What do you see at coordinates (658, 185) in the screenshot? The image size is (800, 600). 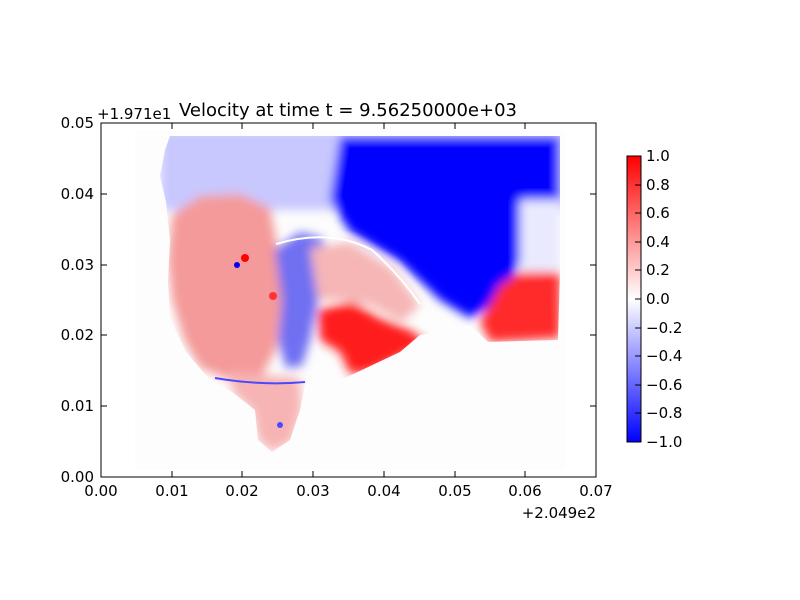 I see `colorbar-tick-label: 0.8` at bounding box center [658, 185].